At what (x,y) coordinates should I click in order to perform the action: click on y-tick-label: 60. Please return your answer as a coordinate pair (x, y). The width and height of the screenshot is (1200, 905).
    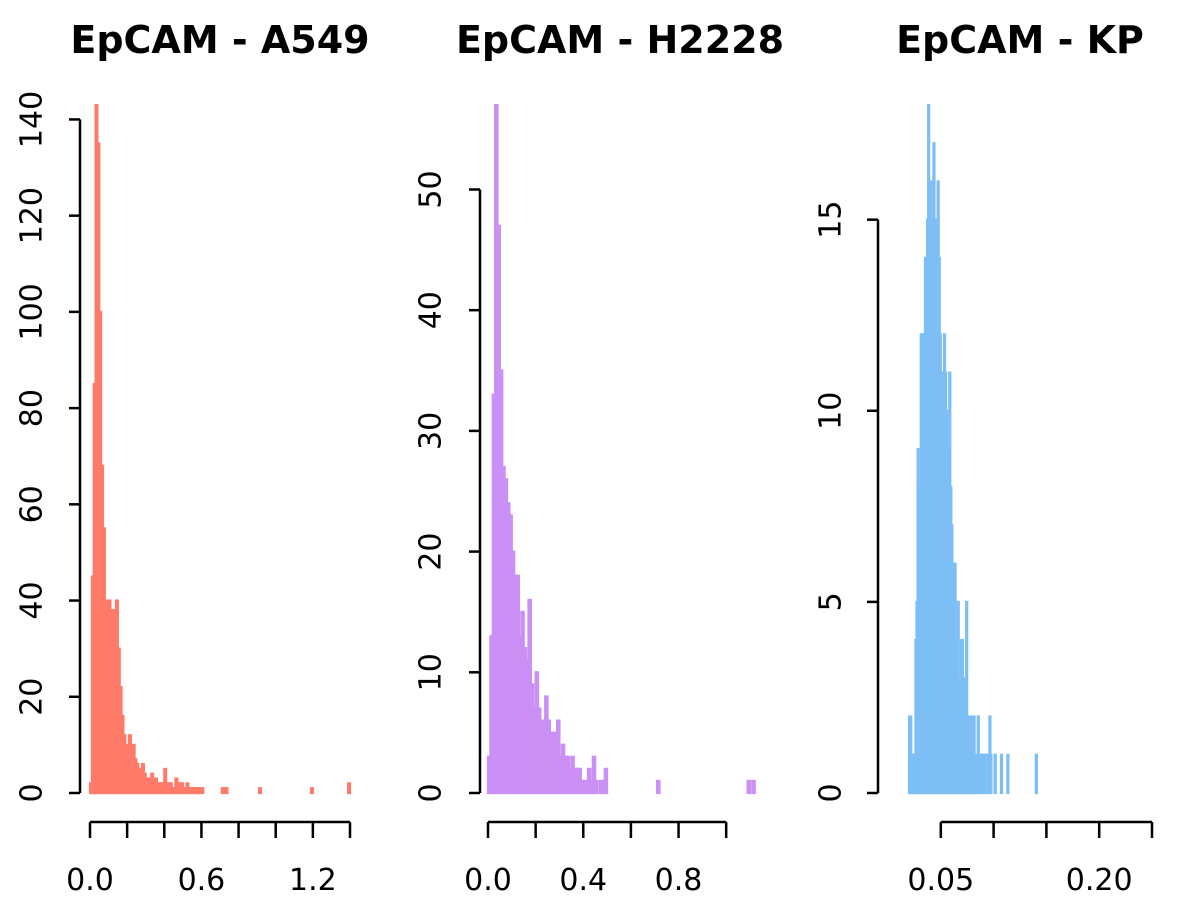
    Looking at the image, I should click on (32, 504).